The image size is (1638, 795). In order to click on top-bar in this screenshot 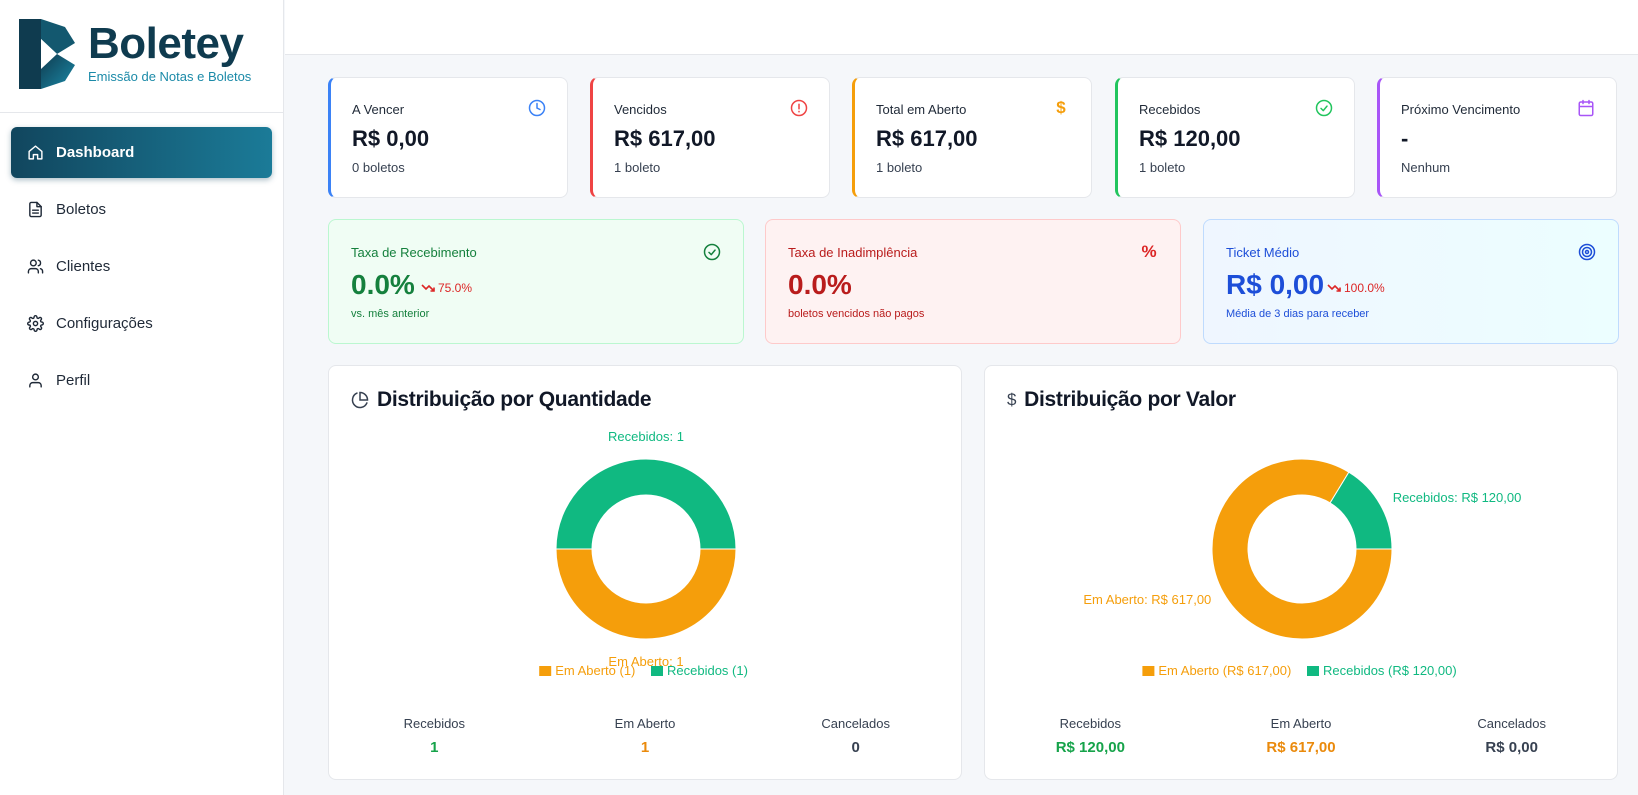, I will do `click(961, 27)`.